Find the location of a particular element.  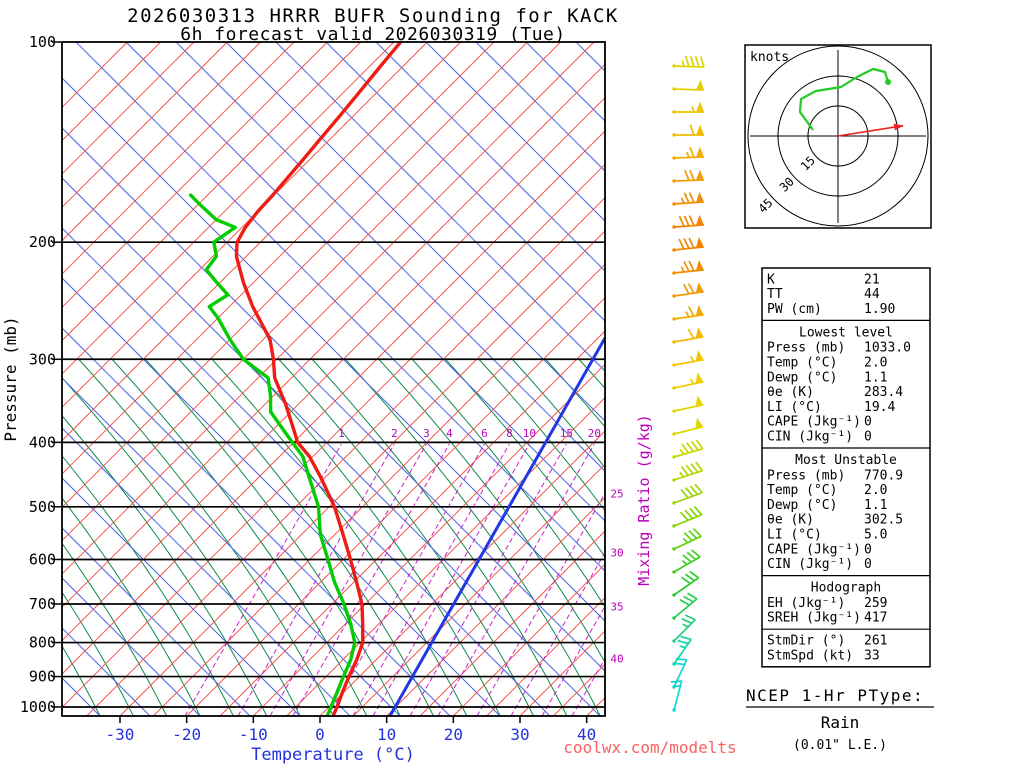

pressure-tick-label: 100 is located at coordinates (42, 42).